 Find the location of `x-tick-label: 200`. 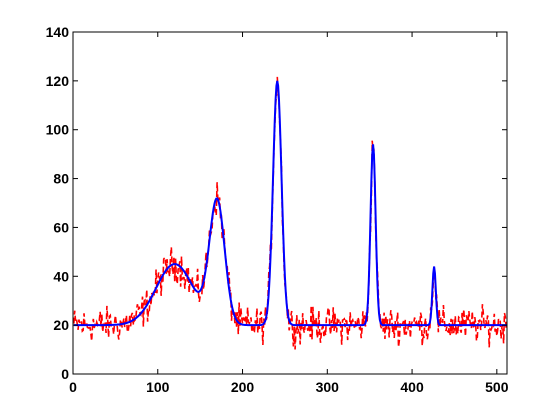

x-tick-label: 200 is located at coordinates (243, 387).